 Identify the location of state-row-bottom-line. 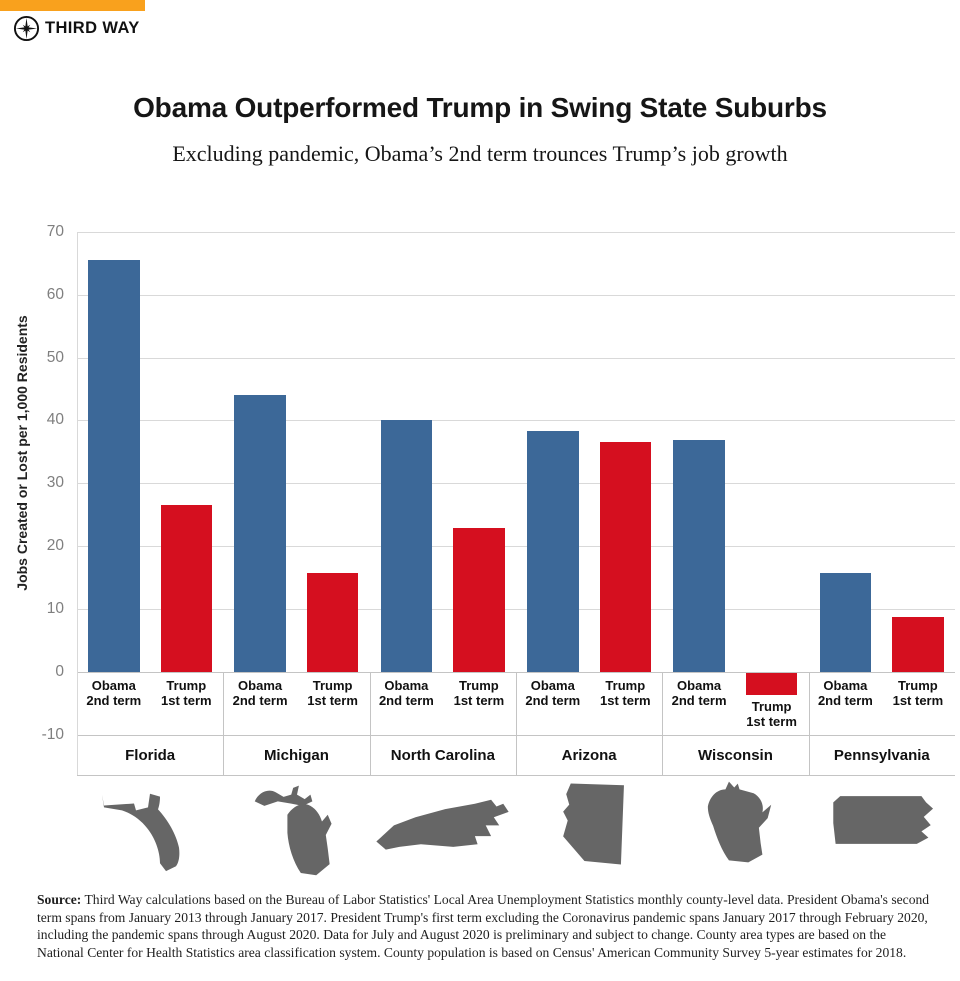
(516, 775).